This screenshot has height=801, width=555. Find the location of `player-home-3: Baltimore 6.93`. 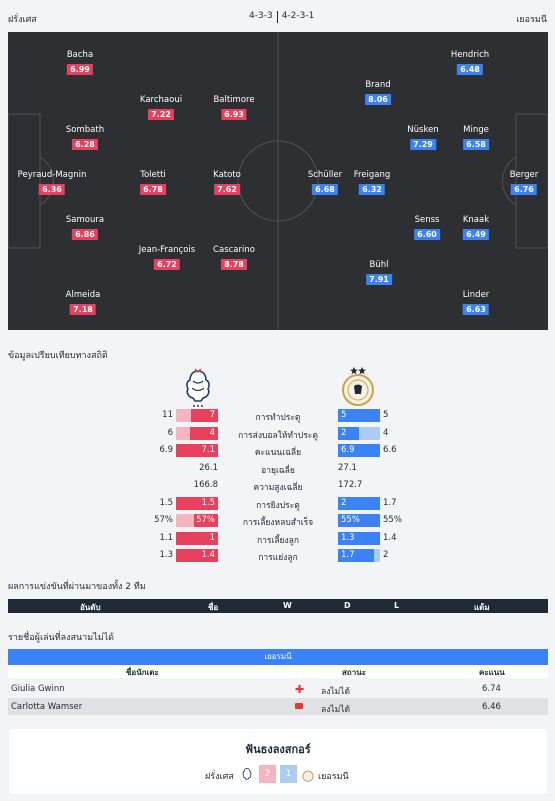

player-home-3: Baltimore 6.93 is located at coordinates (234, 107).